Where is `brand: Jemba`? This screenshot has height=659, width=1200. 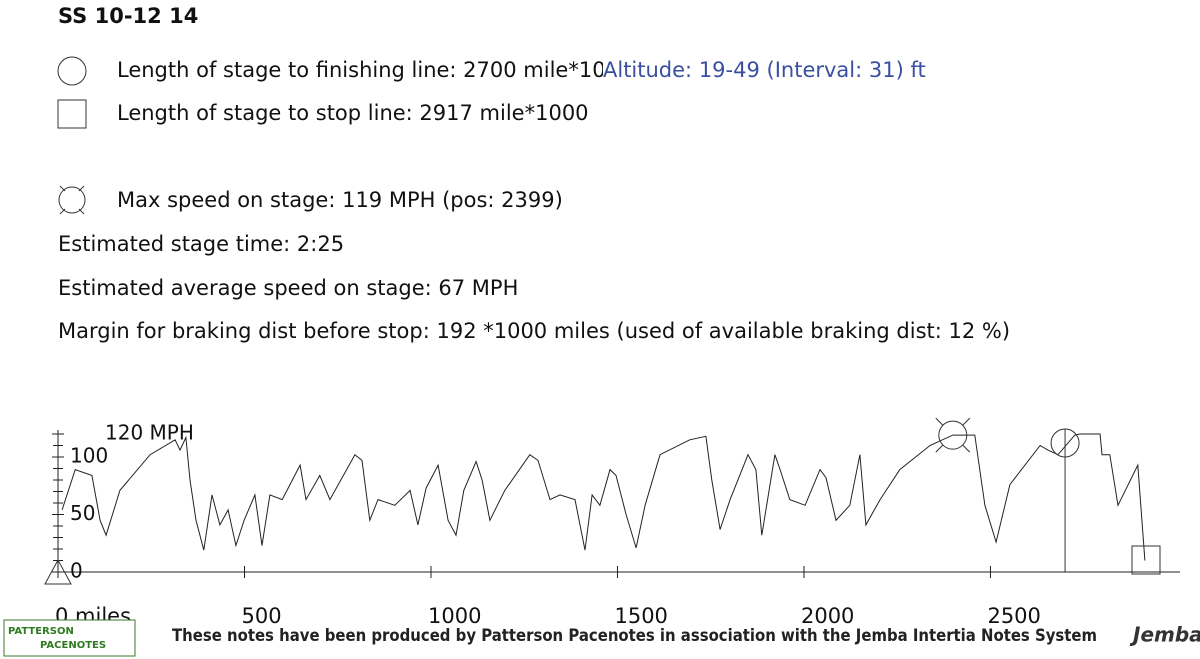 brand: Jemba is located at coordinates (1164, 635).